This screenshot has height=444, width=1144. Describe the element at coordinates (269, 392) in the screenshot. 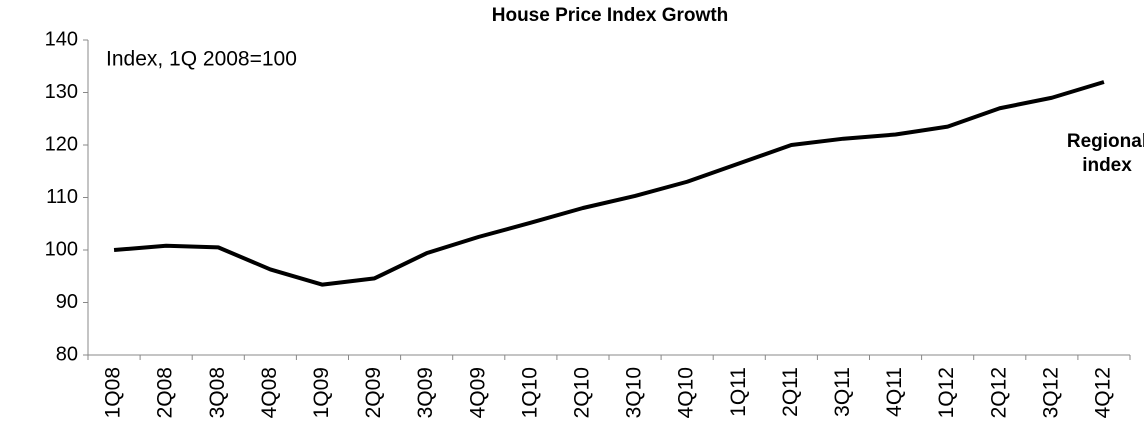

I see `x-tick-label: 4Q08` at that location.